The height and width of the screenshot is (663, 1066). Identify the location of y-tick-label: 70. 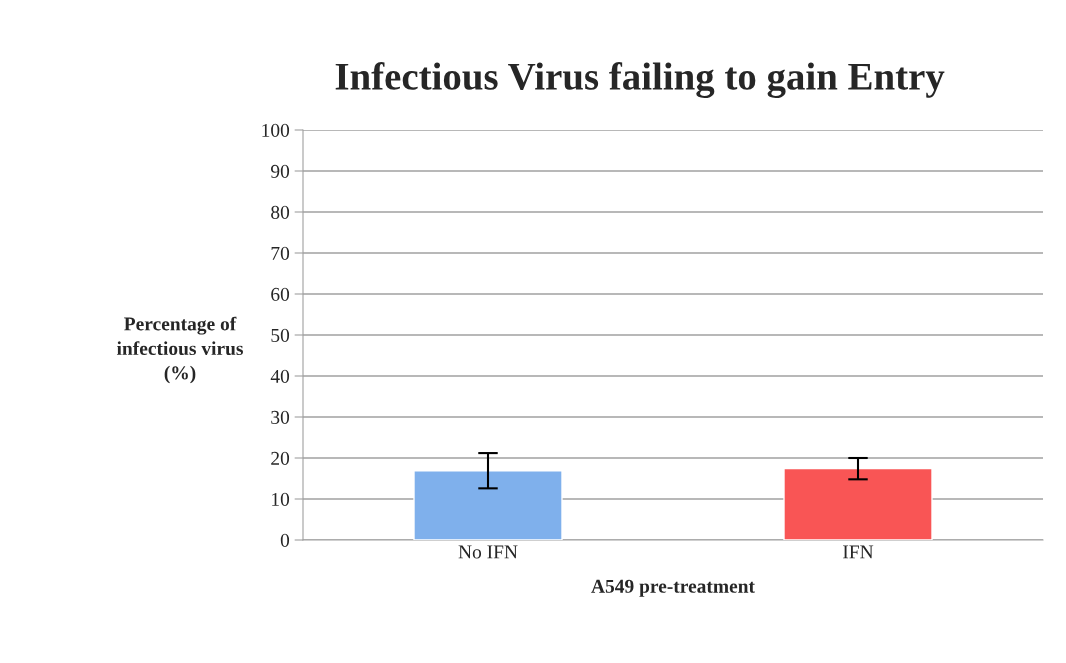
(280, 253).